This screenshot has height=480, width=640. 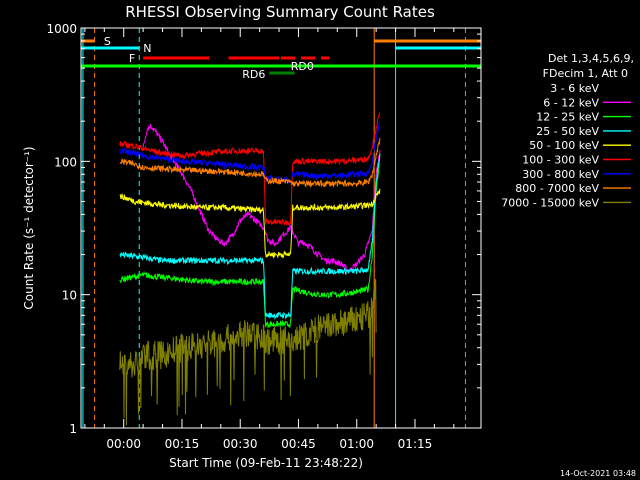 What do you see at coordinates (550, 202) in the screenshot?
I see `legend-entry-label: 7000 - 15000 keV` at bounding box center [550, 202].